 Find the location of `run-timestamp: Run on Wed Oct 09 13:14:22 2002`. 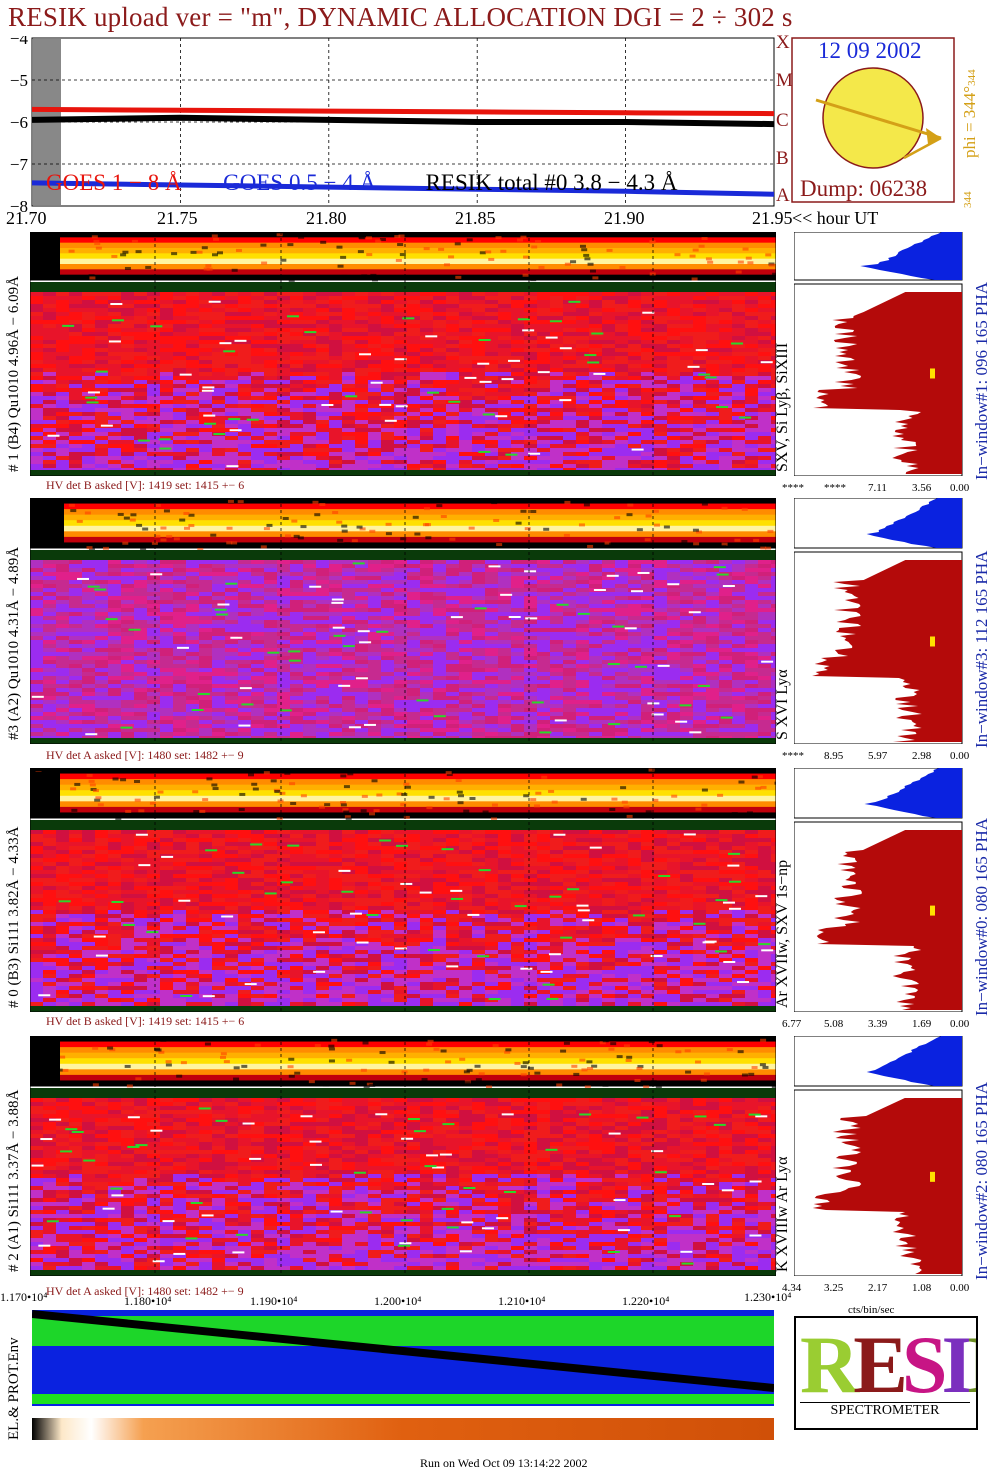

run-timestamp: Run on Wed Oct 09 13:14:22 2002 is located at coordinates (504, 1463).